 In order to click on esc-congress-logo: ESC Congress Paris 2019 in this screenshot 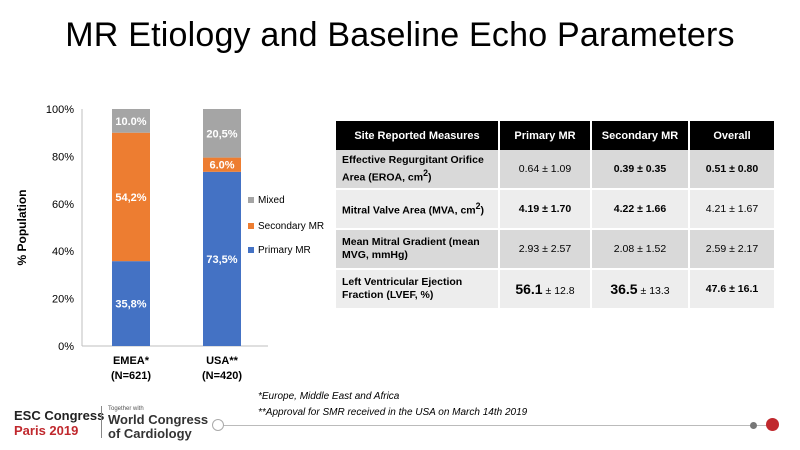, I will do `click(59, 423)`.